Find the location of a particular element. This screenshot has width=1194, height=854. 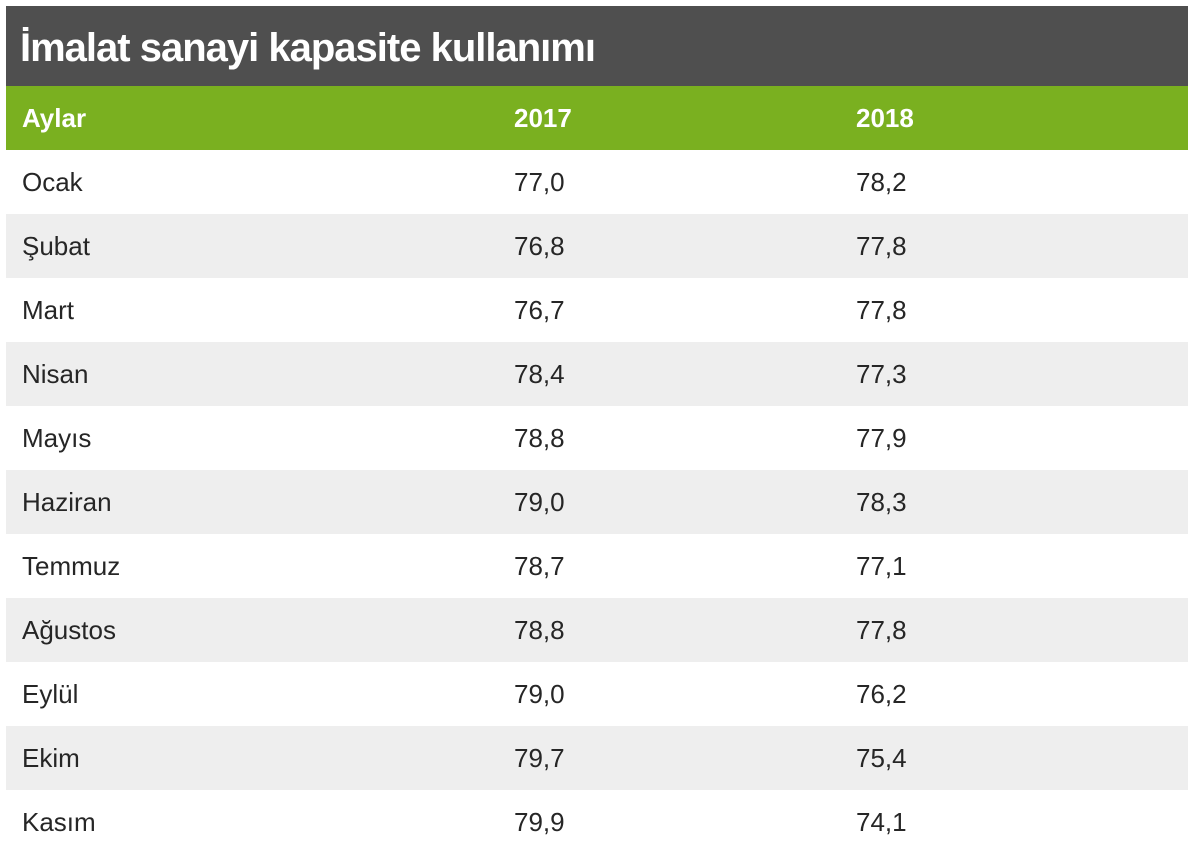

table-row: Ekim 79,7 75,4 is located at coordinates (597, 758).